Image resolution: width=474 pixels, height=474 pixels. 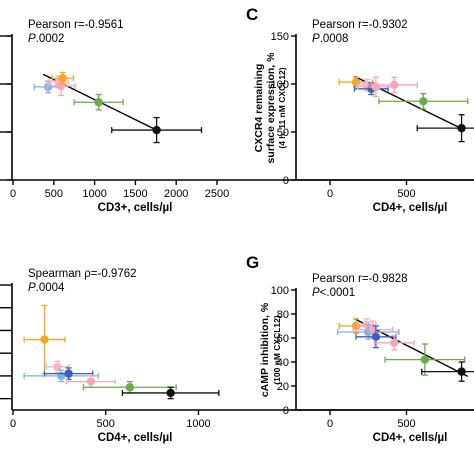 What do you see at coordinates (252, 14) in the screenshot?
I see `panel-label: C` at bounding box center [252, 14].